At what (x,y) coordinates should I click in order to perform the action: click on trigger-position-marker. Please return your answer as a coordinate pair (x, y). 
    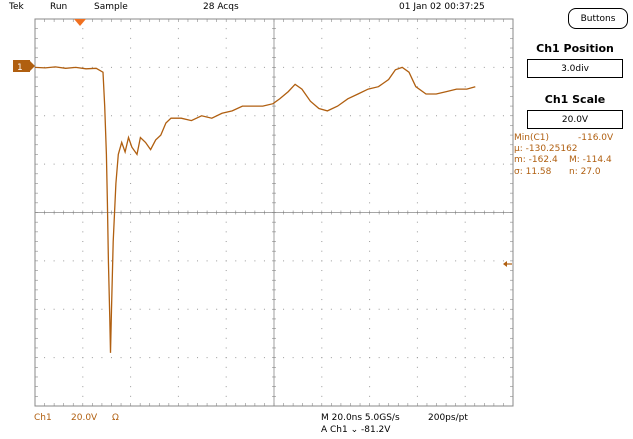
    Looking at the image, I should click on (80, 22).